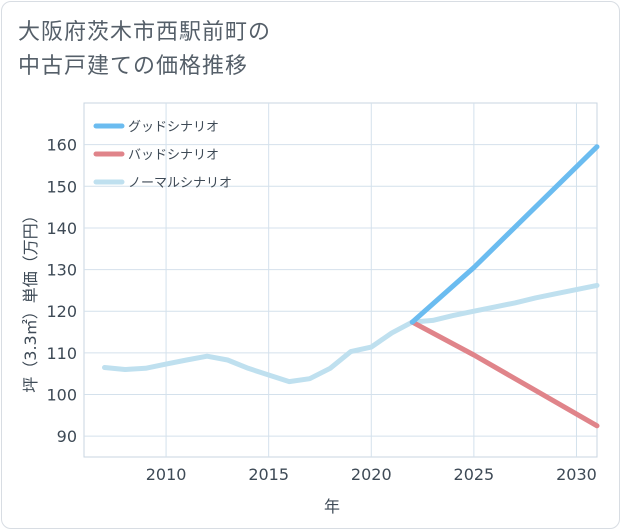  What do you see at coordinates (30, 299) in the screenshot?
I see `y-axis-label: 坪（3.3㎡）単価（万円）` at bounding box center [30, 299].